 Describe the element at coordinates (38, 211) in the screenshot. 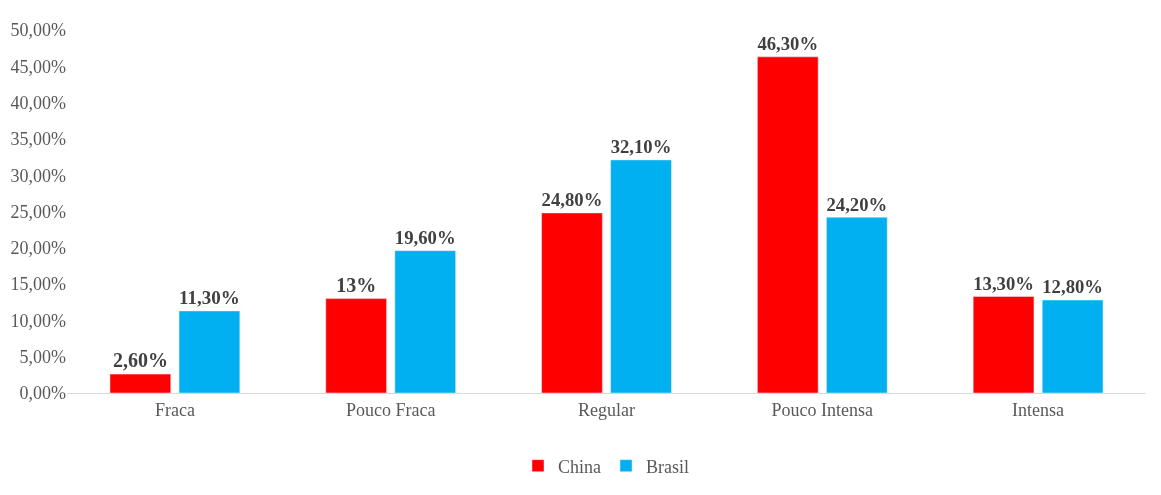

I see `y-tick-label: 25,00%` at that location.